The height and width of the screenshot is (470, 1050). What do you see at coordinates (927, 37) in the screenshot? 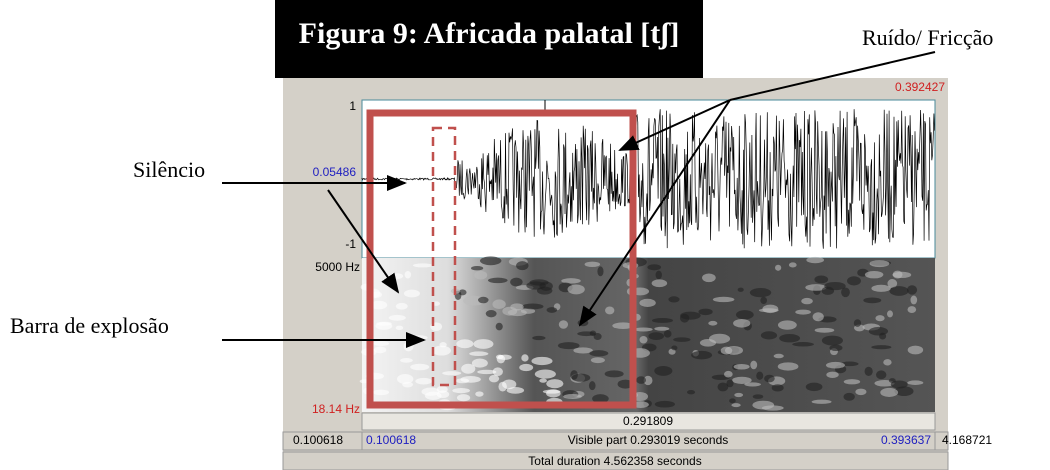
I see `noise-label: Ruído/ Fricção` at bounding box center [927, 37].